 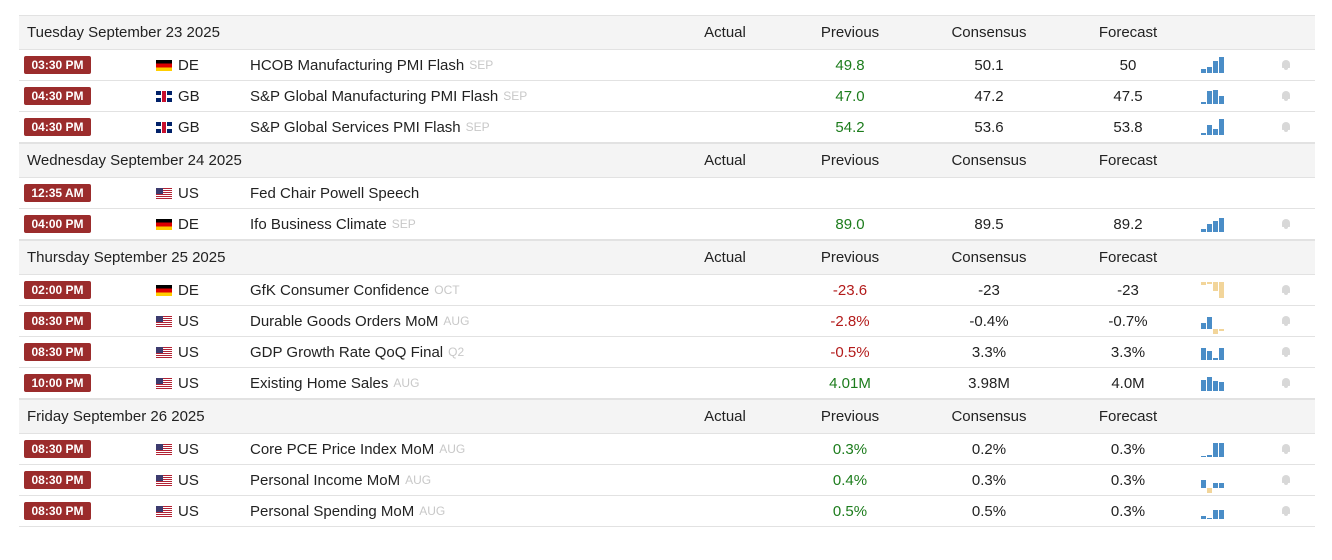 I want to click on event-link: GDP Growth Rate QoQ Final, so click(x=347, y=352).